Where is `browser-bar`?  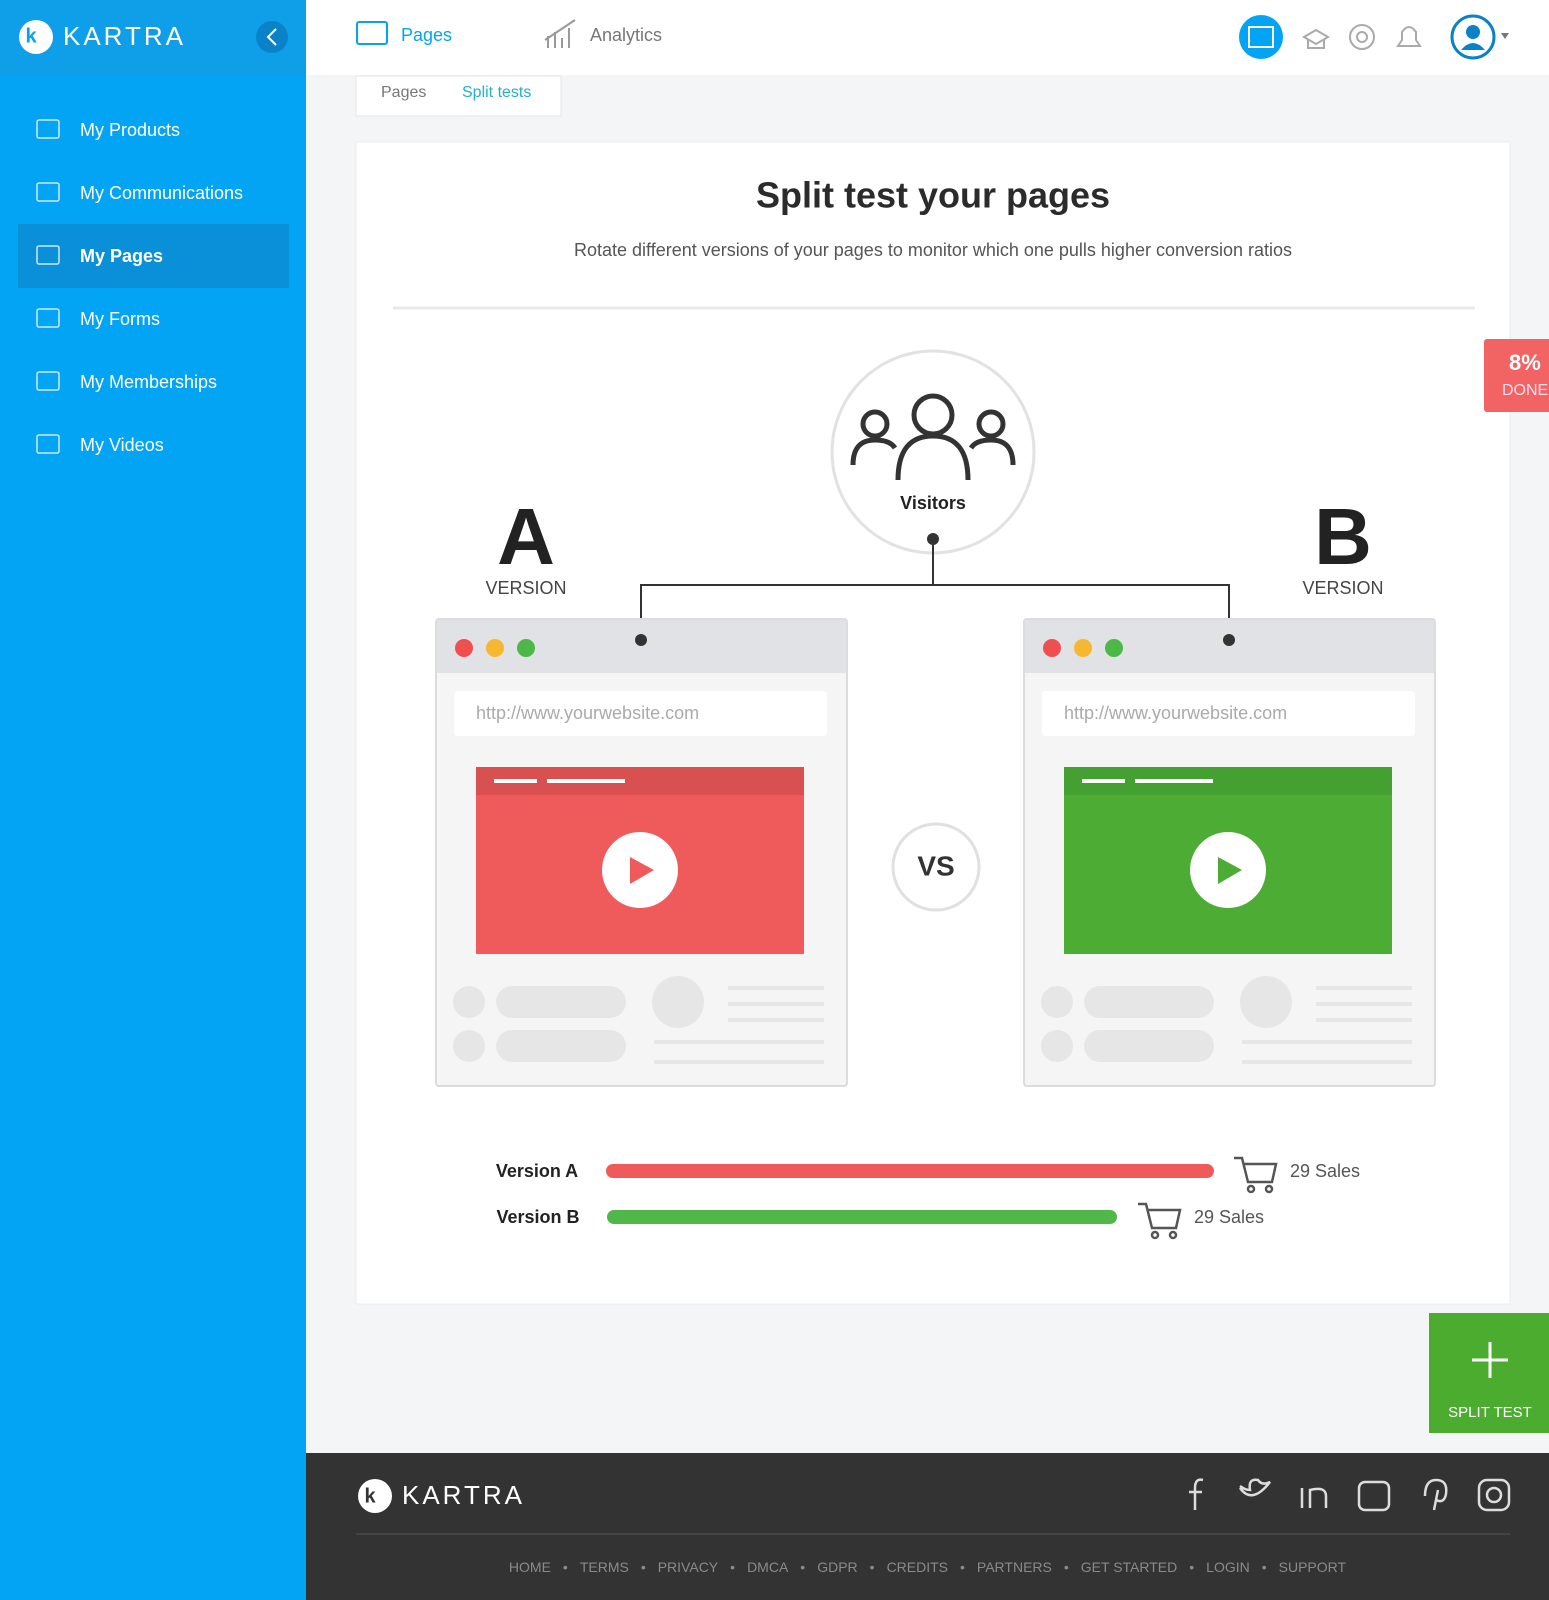 browser-bar is located at coordinates (1229, 646).